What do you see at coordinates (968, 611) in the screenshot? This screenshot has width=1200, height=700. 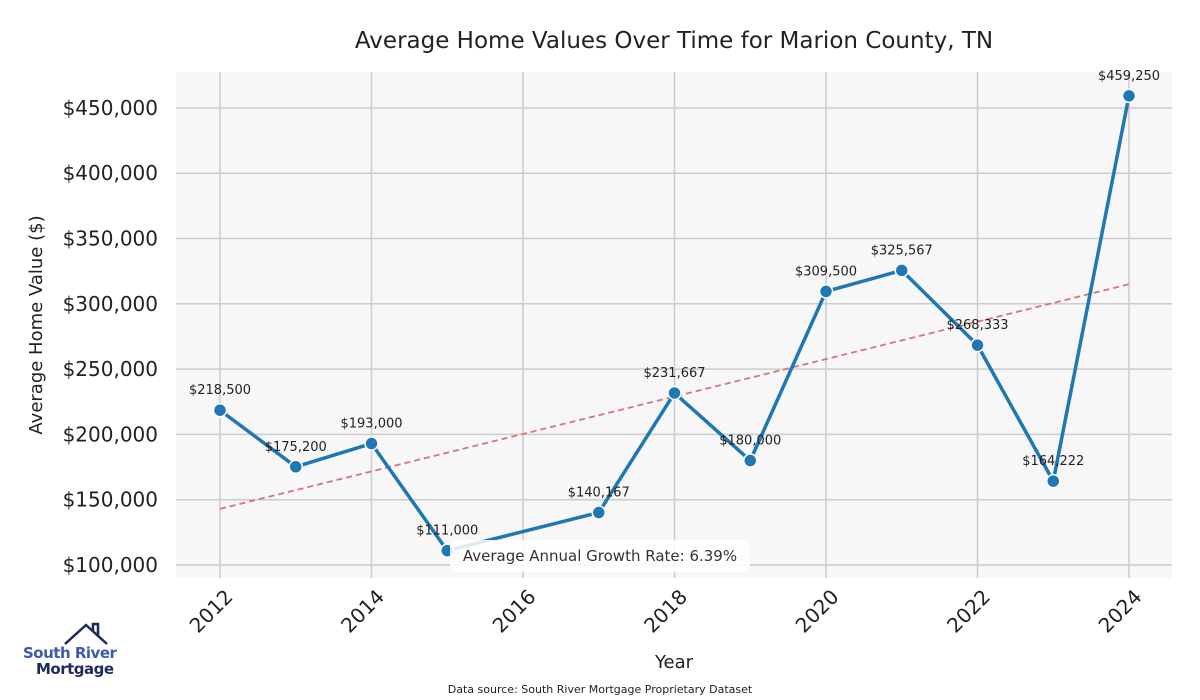 I see `x-tick-label: 2022` at bounding box center [968, 611].